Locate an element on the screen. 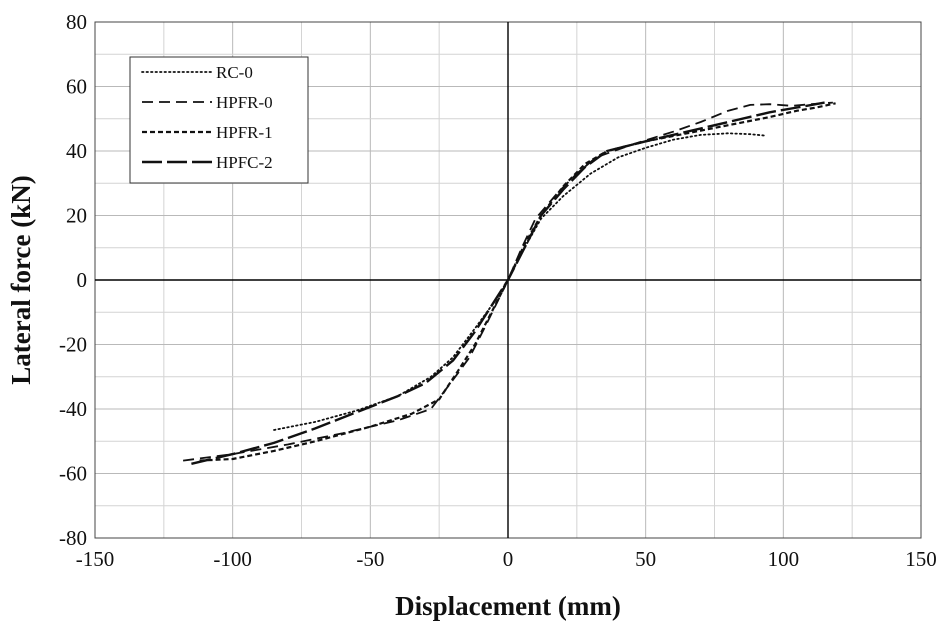 This screenshot has height=628, width=946. x-tick-labels: -150 -100 -50 0 50 100 150 is located at coordinates (506, 559).